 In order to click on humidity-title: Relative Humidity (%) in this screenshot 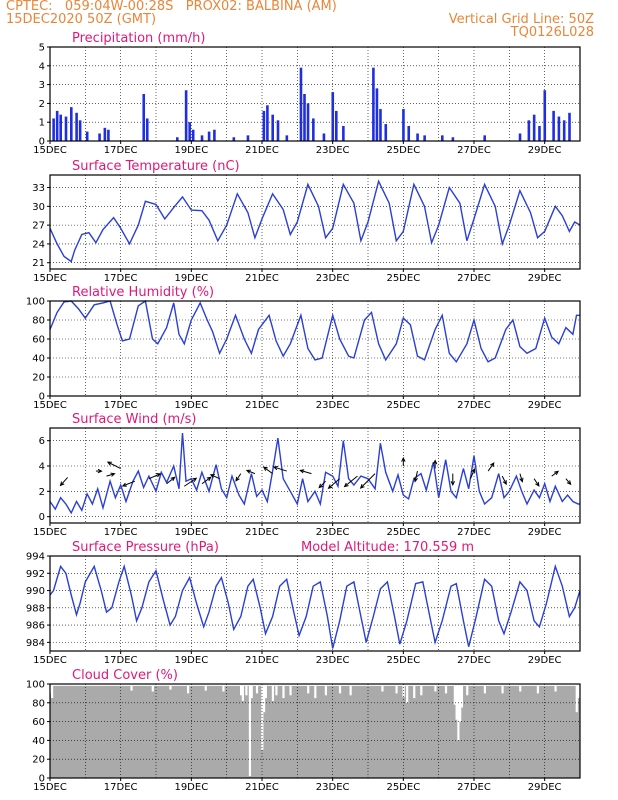, I will do `click(143, 292)`.